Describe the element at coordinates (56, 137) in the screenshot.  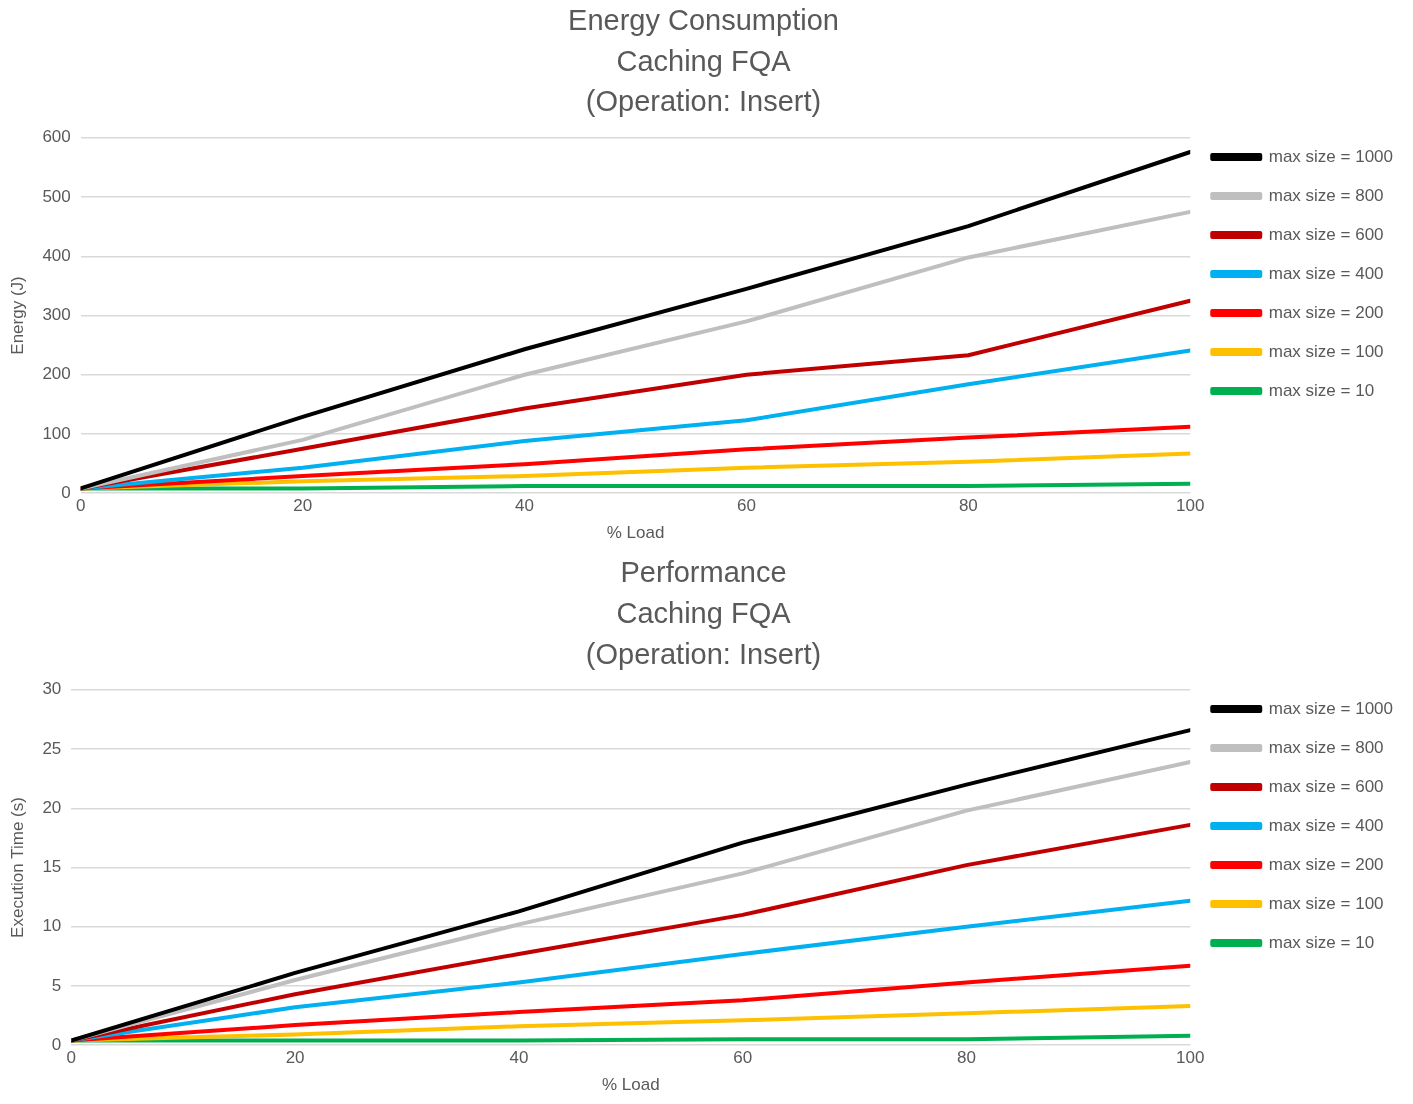
I see `y-tick-label: 600` at that location.